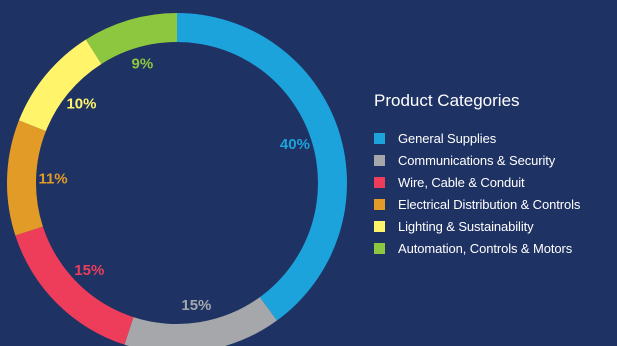  What do you see at coordinates (447, 100) in the screenshot?
I see `legend-title: Product Categories` at bounding box center [447, 100].